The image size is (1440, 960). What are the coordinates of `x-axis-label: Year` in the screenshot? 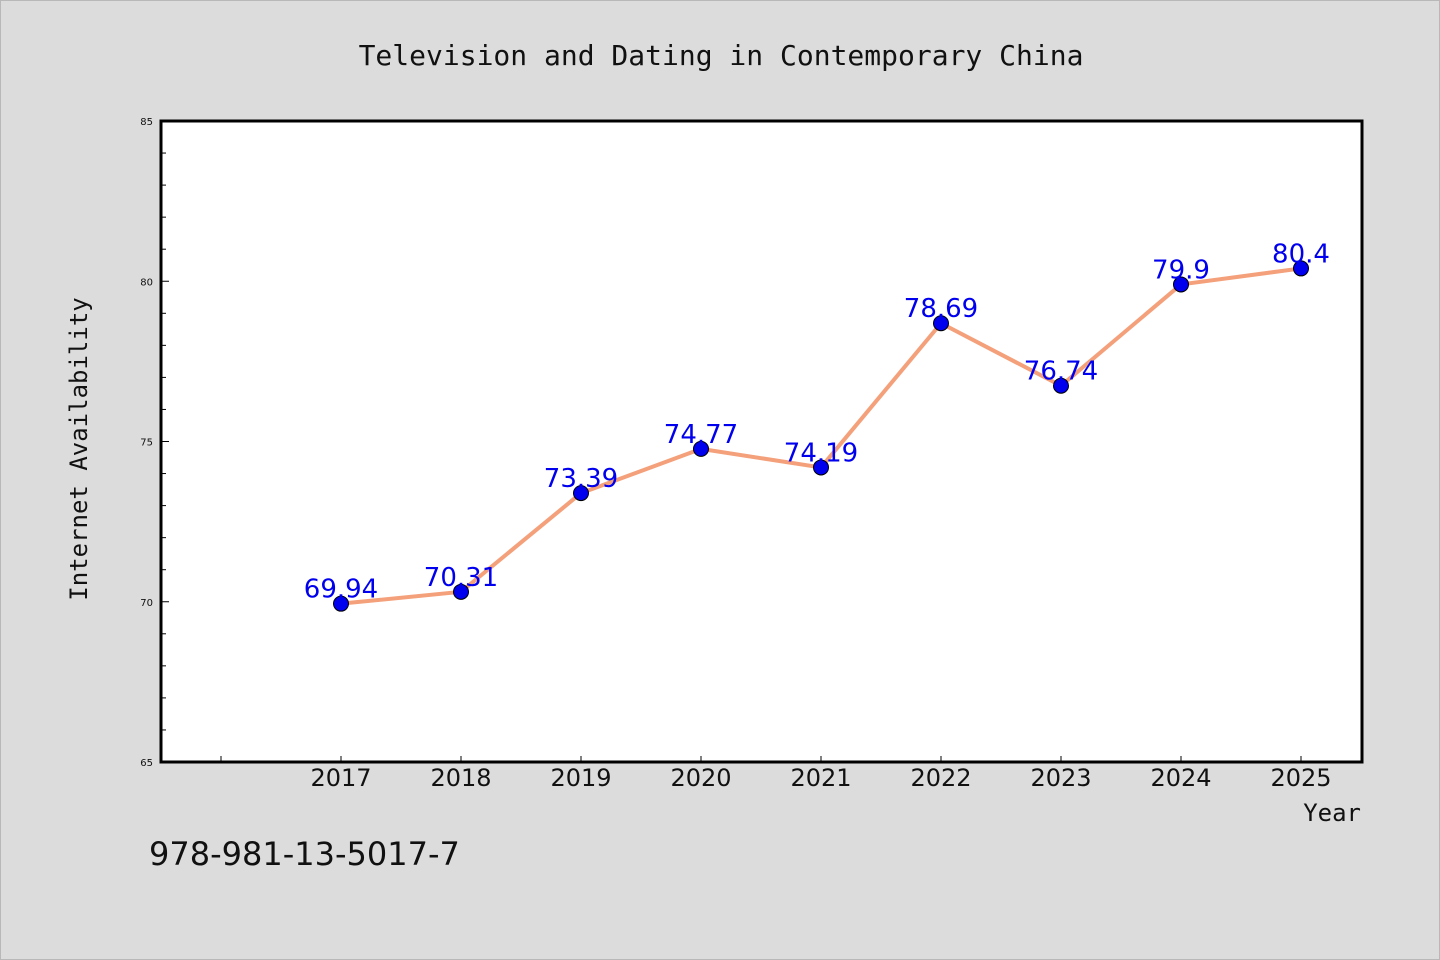 It's located at (1332, 813).